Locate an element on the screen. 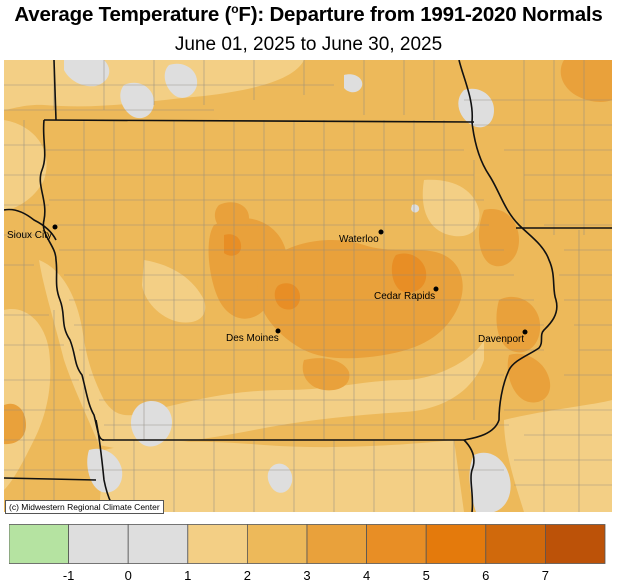 Image resolution: width=617 pixels, height=585 pixels. legend-tick-label: 7 is located at coordinates (545, 575).